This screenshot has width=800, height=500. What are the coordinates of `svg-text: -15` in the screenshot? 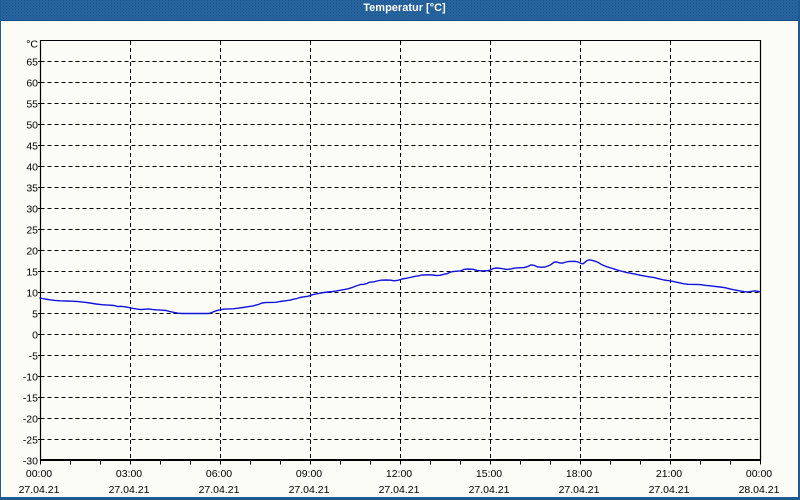 It's located at (30, 399).